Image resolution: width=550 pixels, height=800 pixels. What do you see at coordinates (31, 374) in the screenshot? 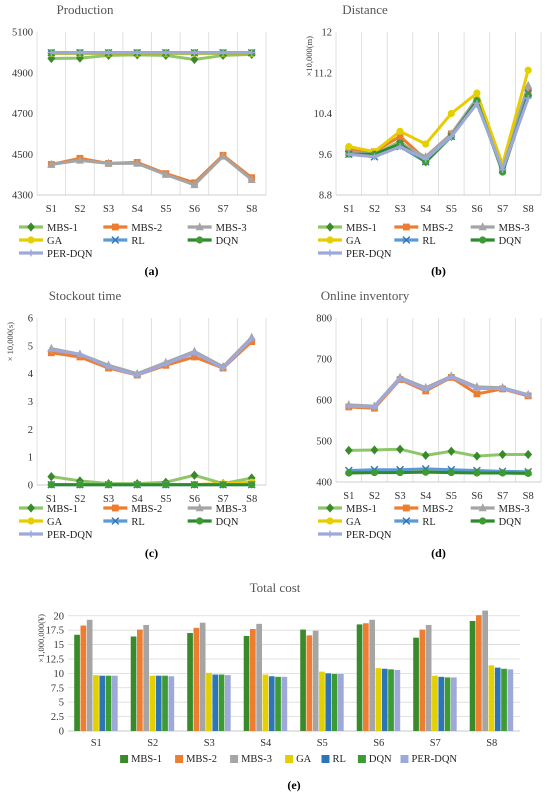
I see `y-tick-label: 4` at bounding box center [31, 374].